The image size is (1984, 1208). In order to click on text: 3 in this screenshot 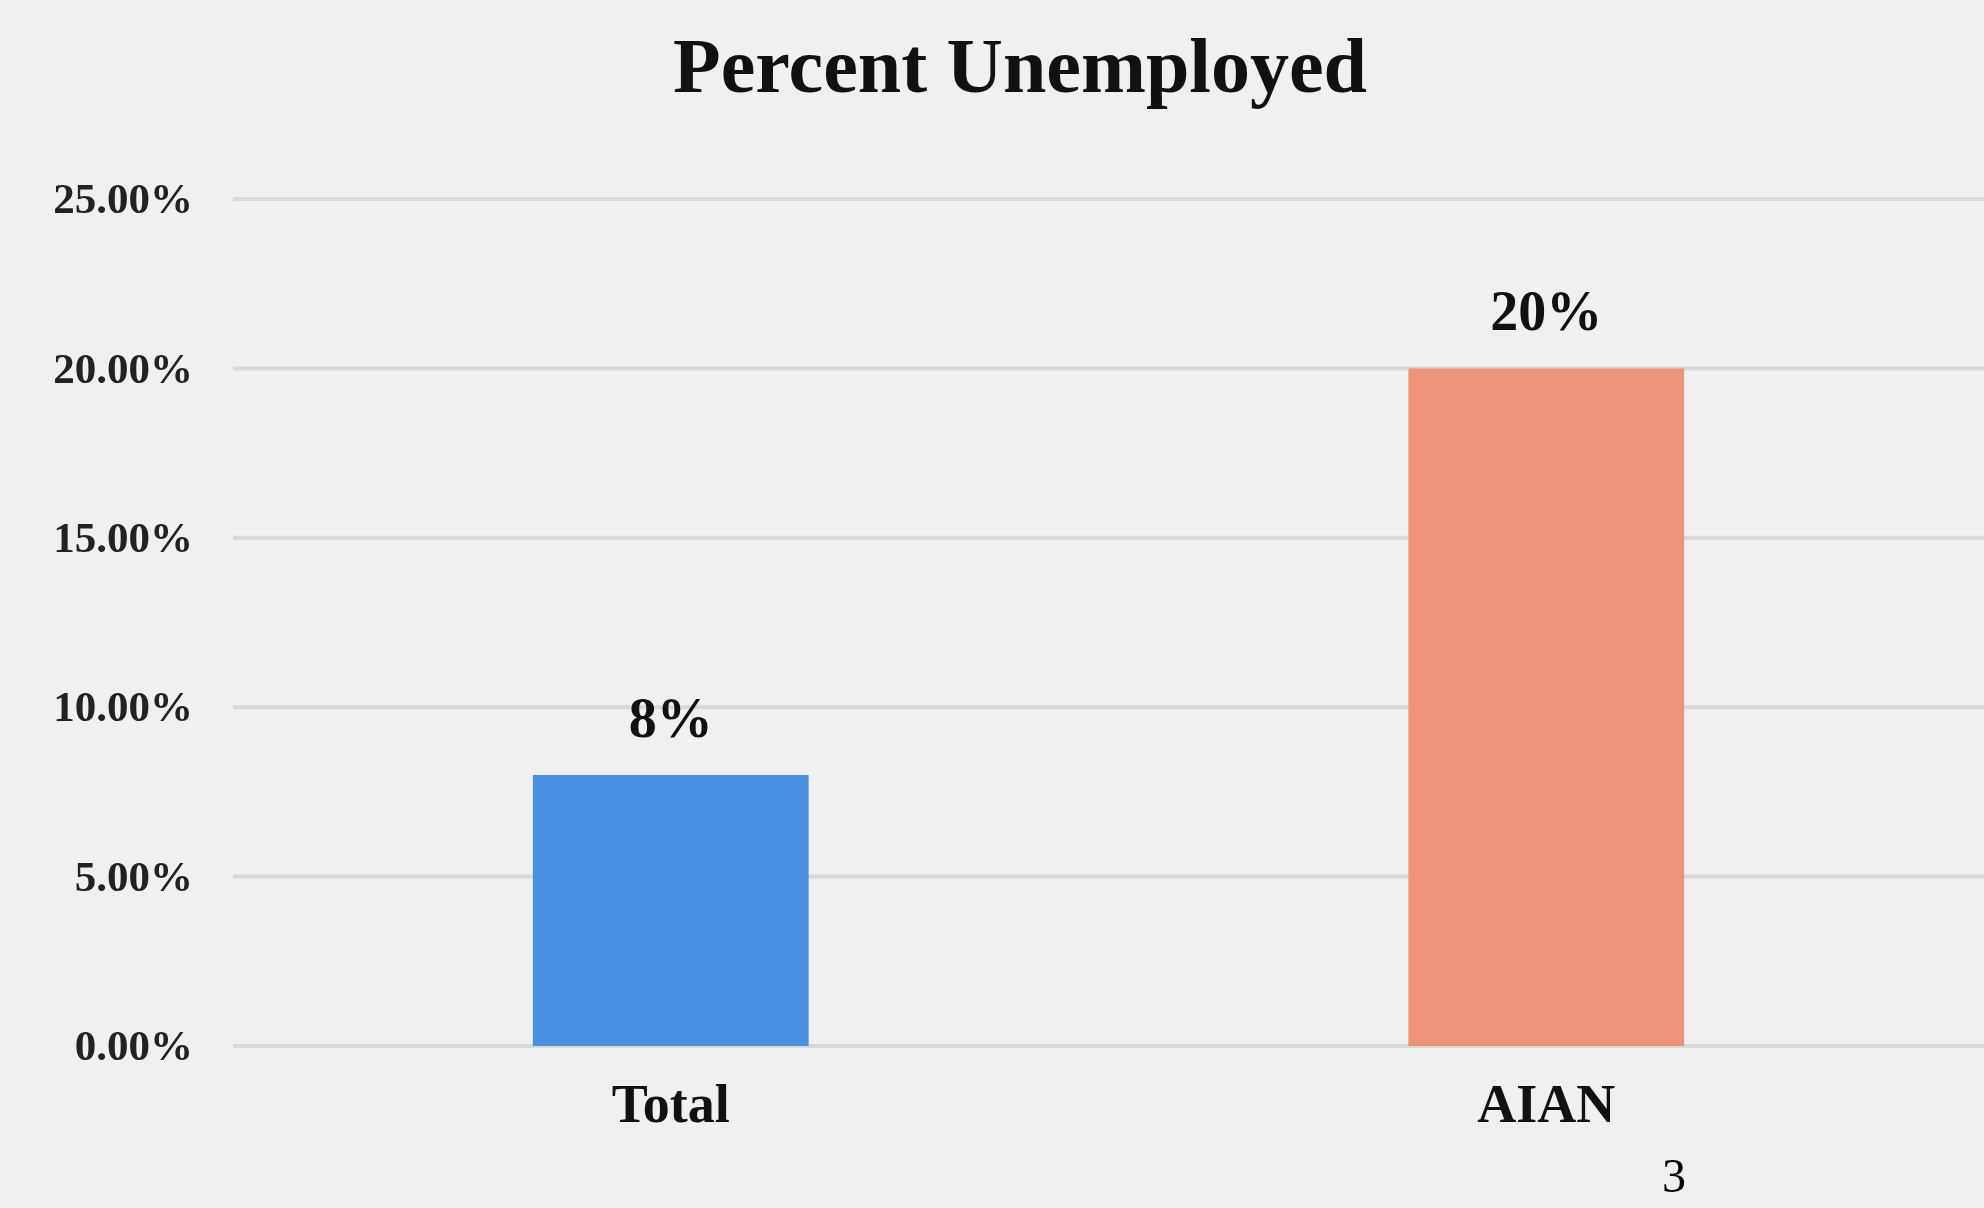, I will do `click(1674, 1175)`.